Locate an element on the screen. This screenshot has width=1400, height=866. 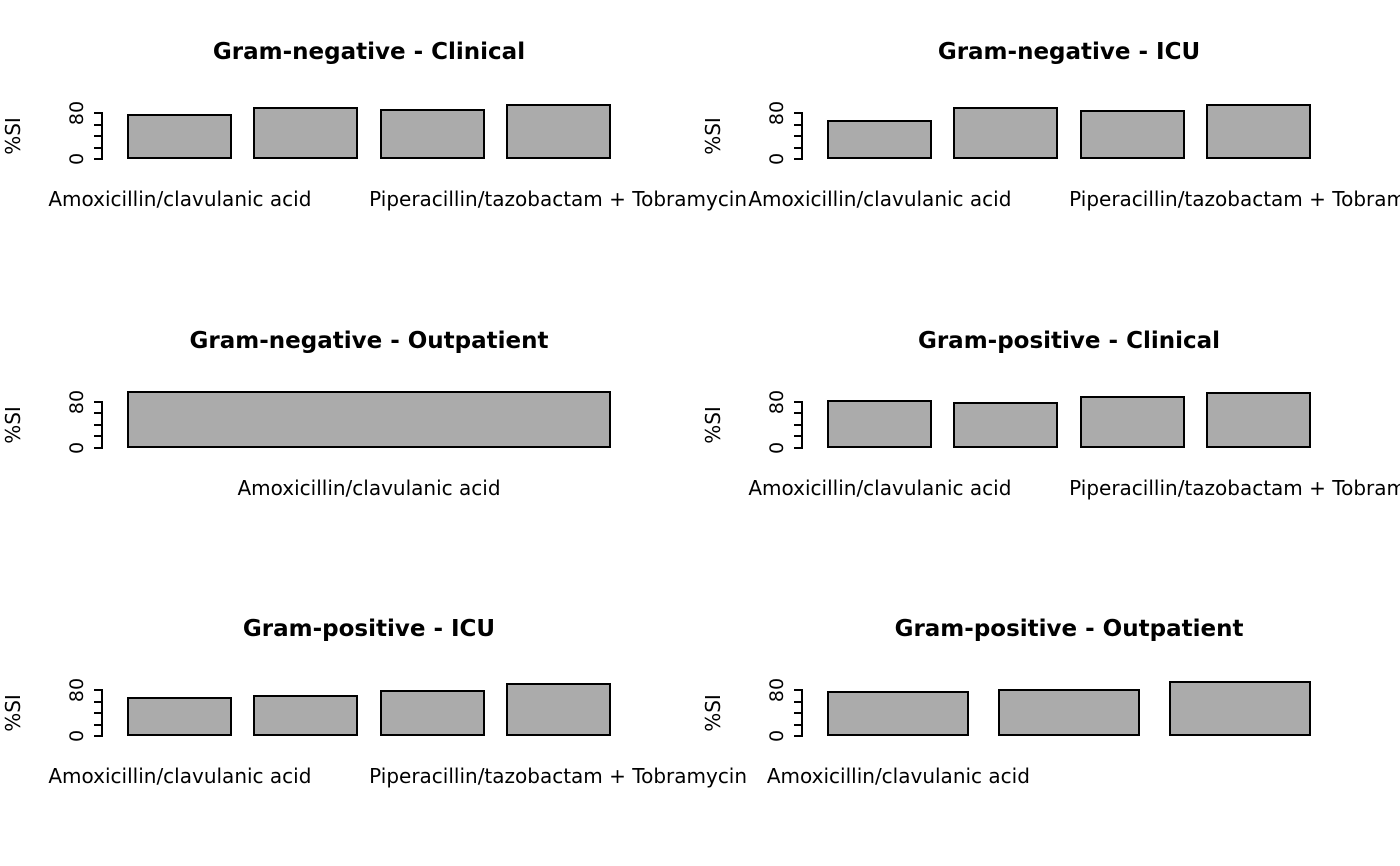
chart-title: Gram-positive - Outpatient is located at coordinates (1069, 629).